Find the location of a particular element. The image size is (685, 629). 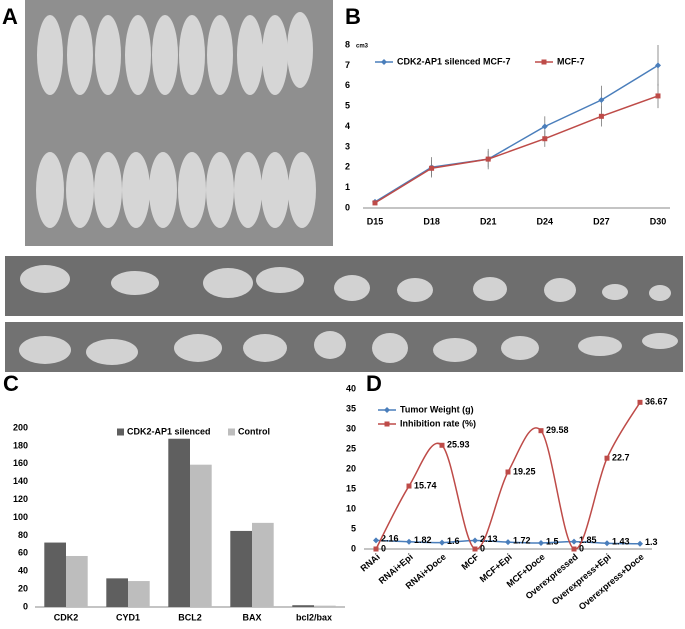

y-tick-label: 120 is located at coordinates (20, 499).